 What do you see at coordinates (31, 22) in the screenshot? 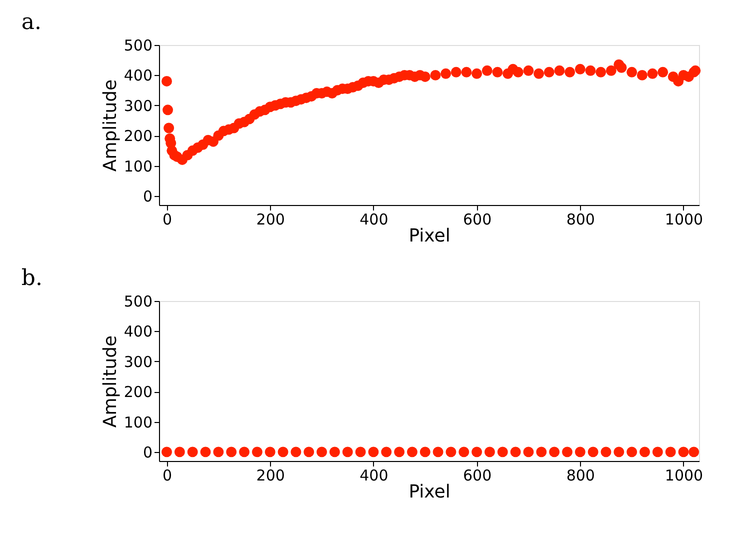
I see `chart-title: a.` at bounding box center [31, 22].